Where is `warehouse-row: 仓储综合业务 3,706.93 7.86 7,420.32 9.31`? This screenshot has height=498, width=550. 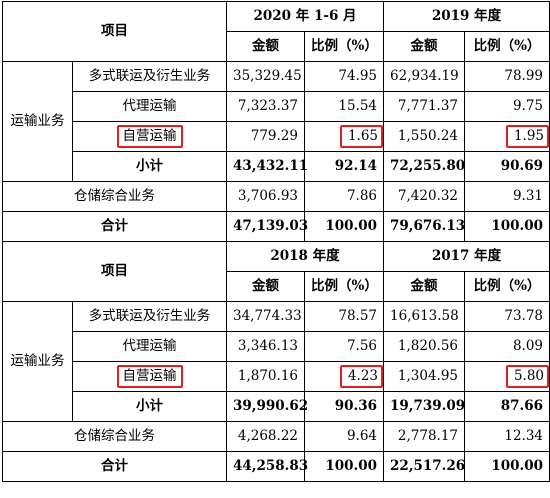
warehouse-row: 仓储综合业务 3,706.93 7.86 7,420.32 9.31 is located at coordinates (276, 196).